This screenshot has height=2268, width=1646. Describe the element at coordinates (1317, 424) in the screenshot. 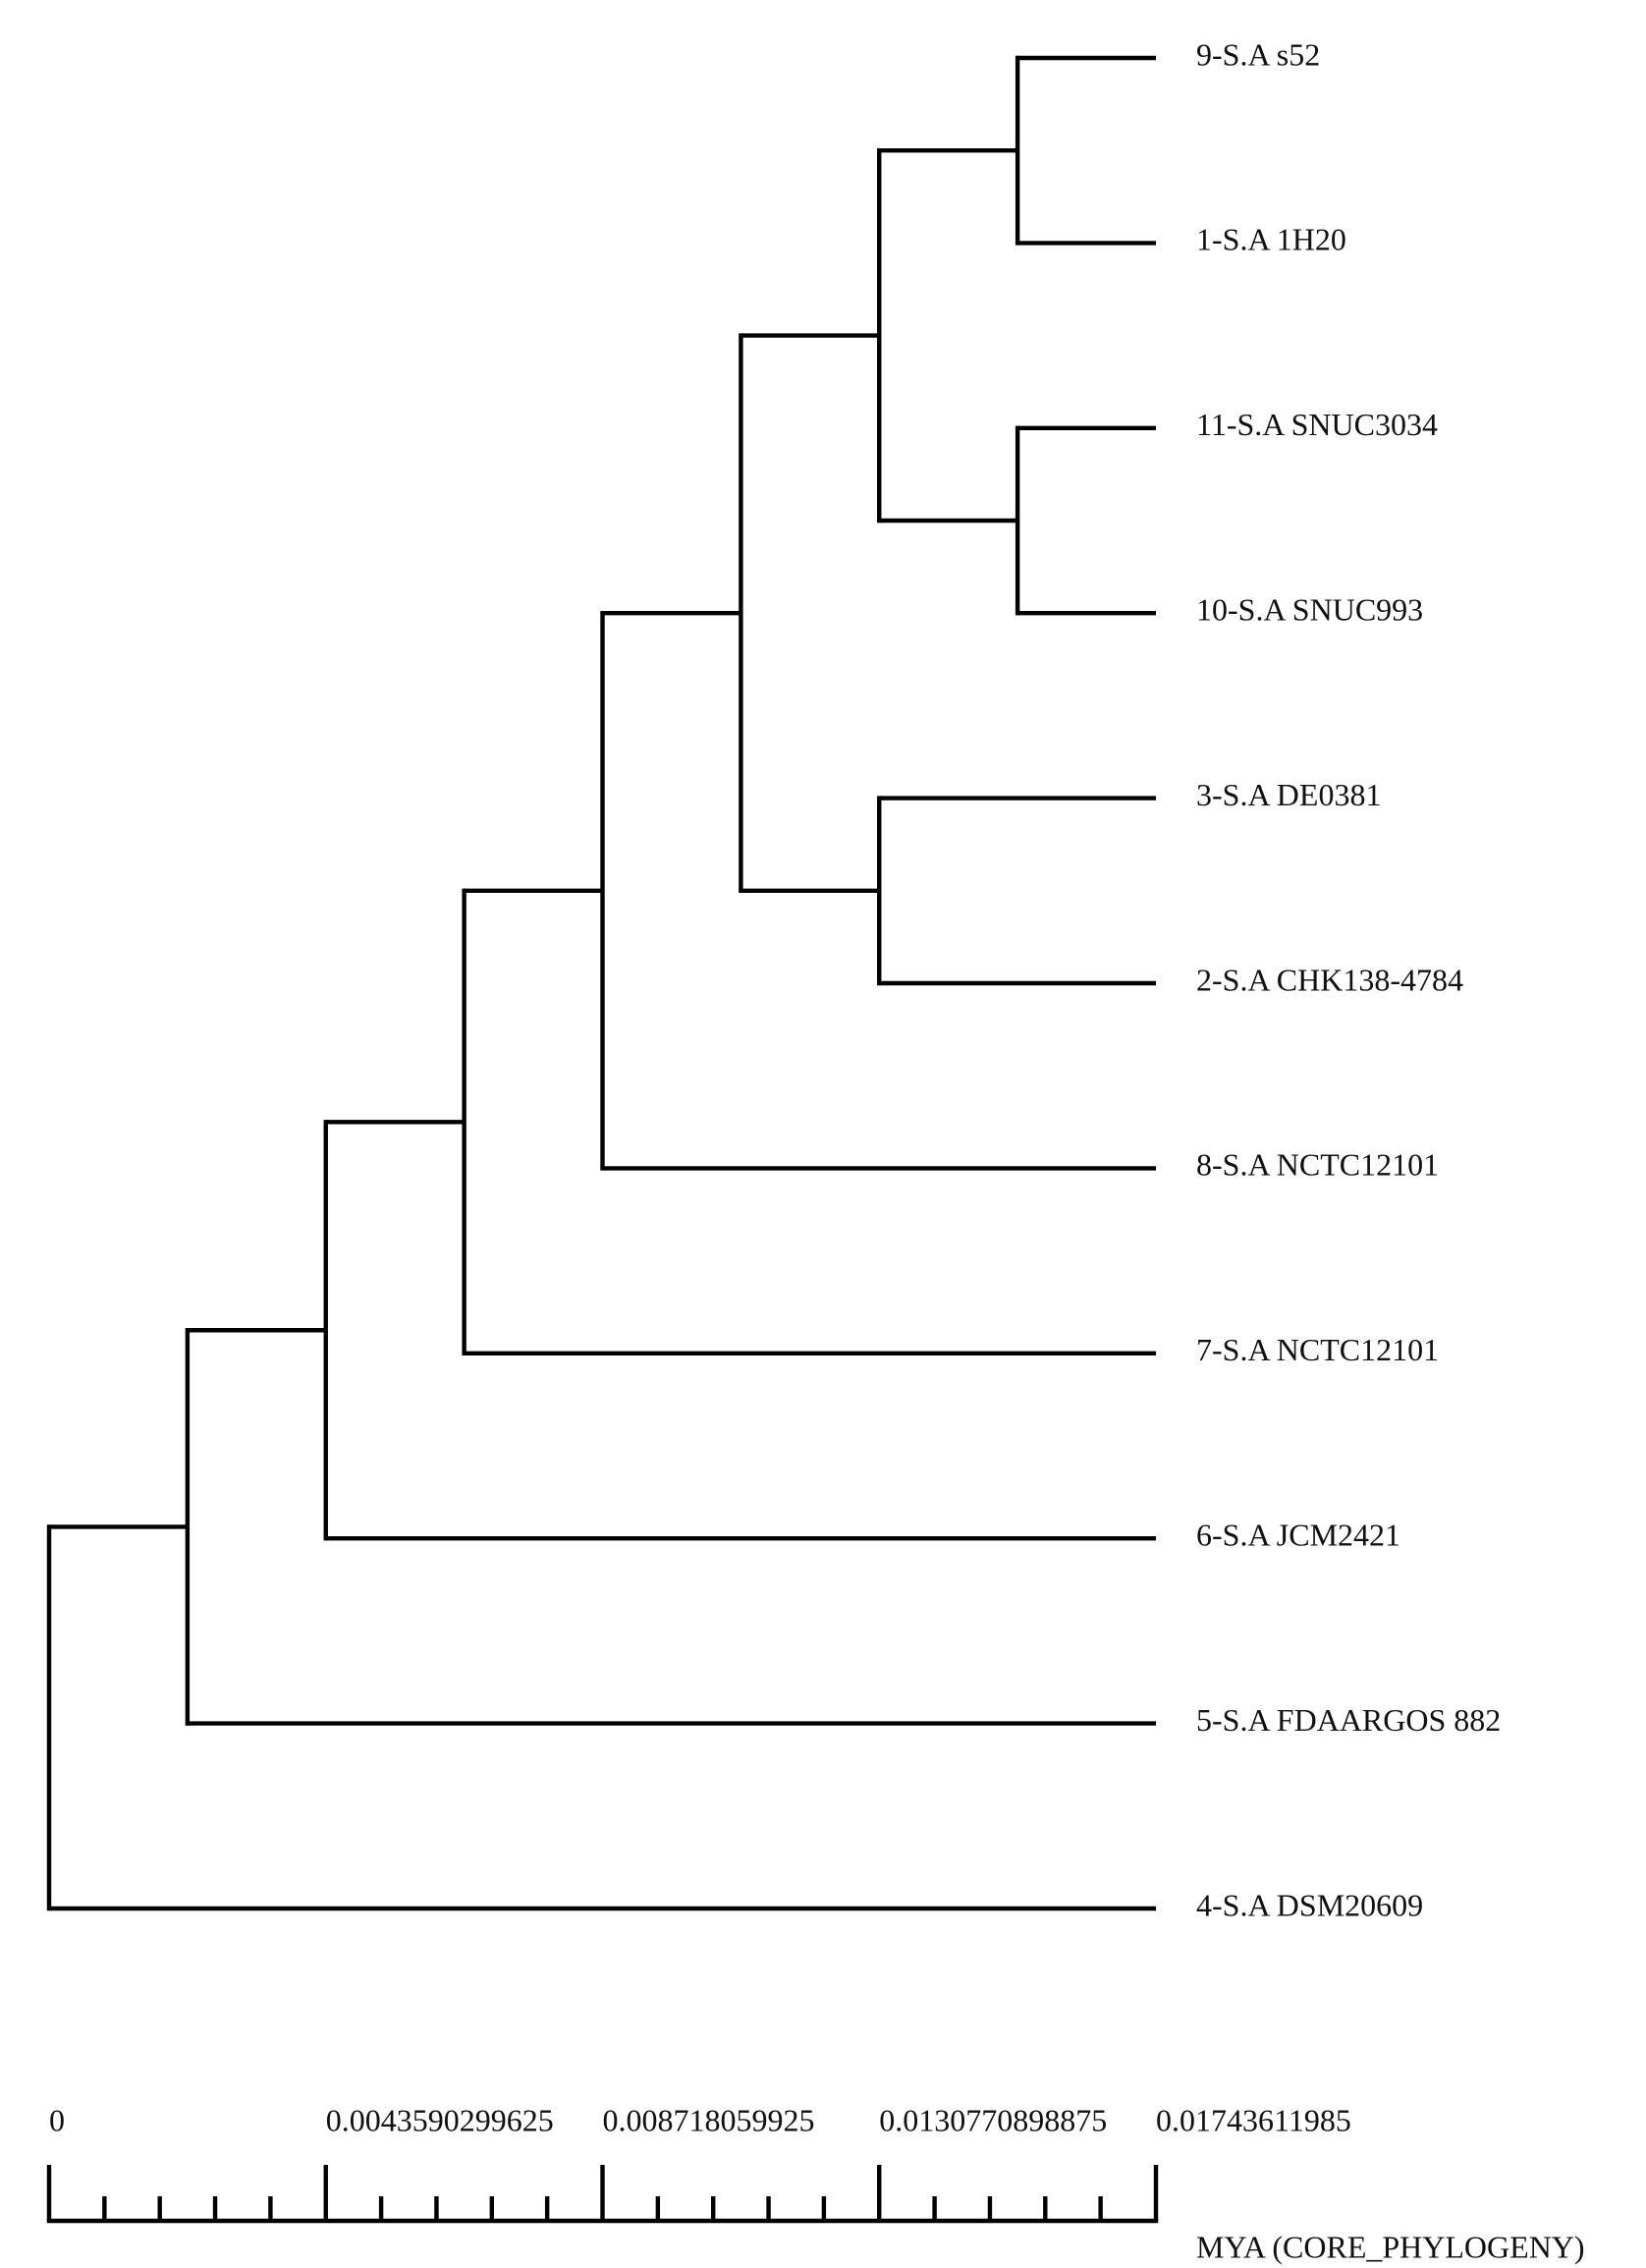

I see `leaf-label: 11-S.A SNUC3034` at that location.